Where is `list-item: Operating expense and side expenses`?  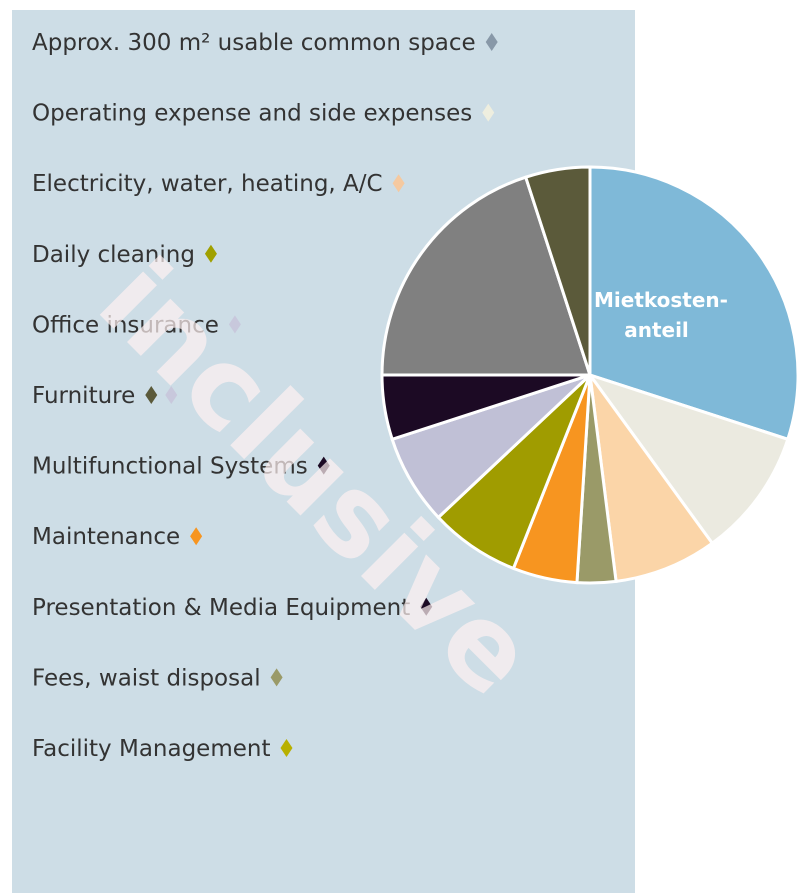 list-item: Operating expense and side expenses is located at coordinates (252, 114).